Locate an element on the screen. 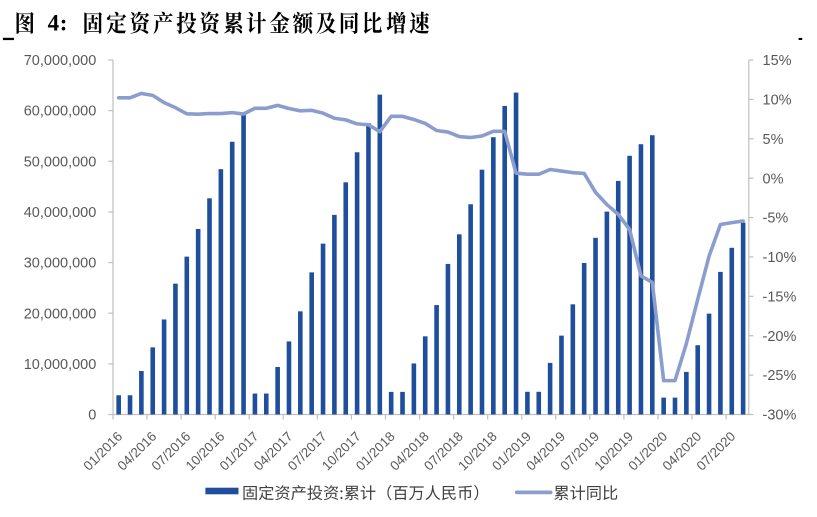 Image resolution: width=817 pixels, height=517 pixels. svg-text: 30,000,000 is located at coordinates (60, 264).